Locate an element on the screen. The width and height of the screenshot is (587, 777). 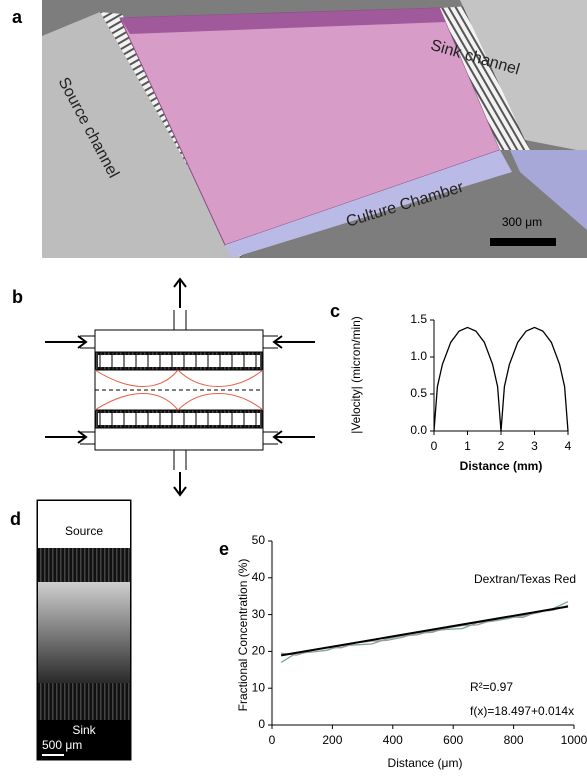
scale-bar-label: 300 μm is located at coordinates (522, 222).